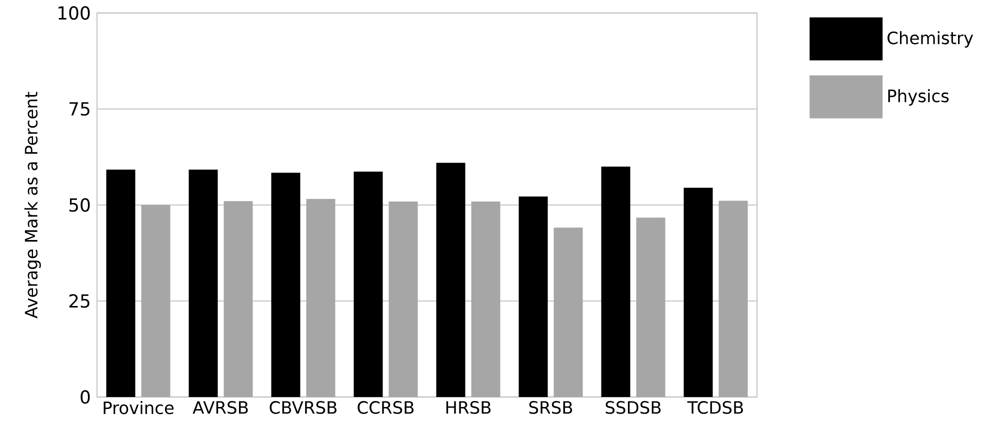 This screenshot has width=1000, height=432. I want to click on x-tick-label: CCRSB, so click(386, 407).